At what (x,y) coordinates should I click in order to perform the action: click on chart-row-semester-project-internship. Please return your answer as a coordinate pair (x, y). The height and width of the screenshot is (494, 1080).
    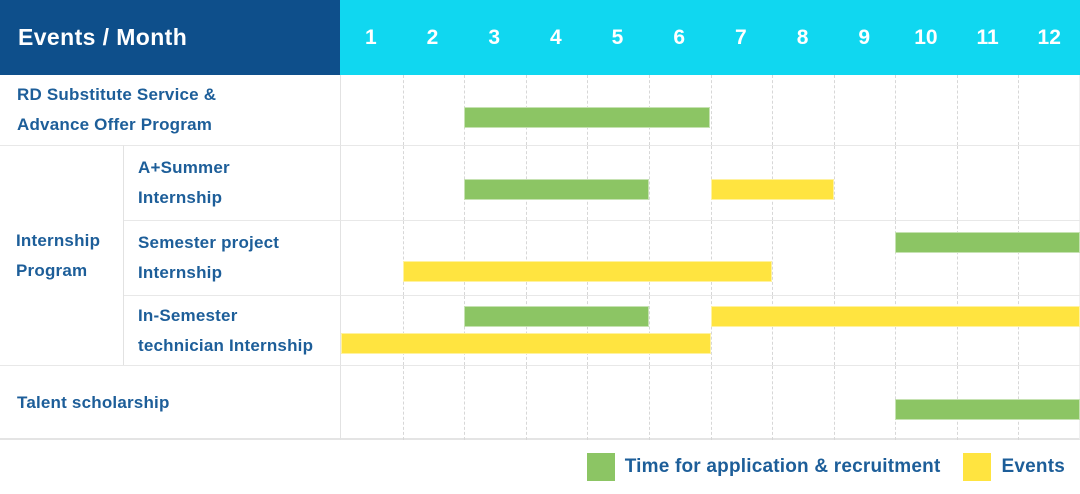
    Looking at the image, I should click on (710, 257).